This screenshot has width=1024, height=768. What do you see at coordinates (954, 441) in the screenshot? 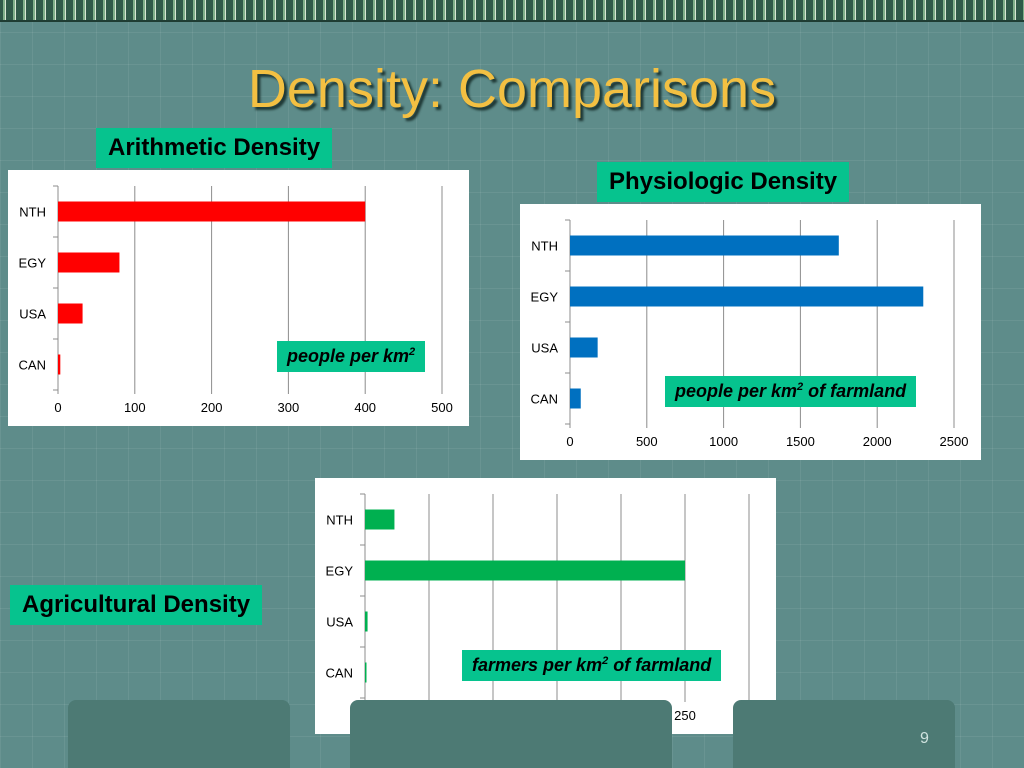
I see `x-tick-label: 2500` at bounding box center [954, 441].